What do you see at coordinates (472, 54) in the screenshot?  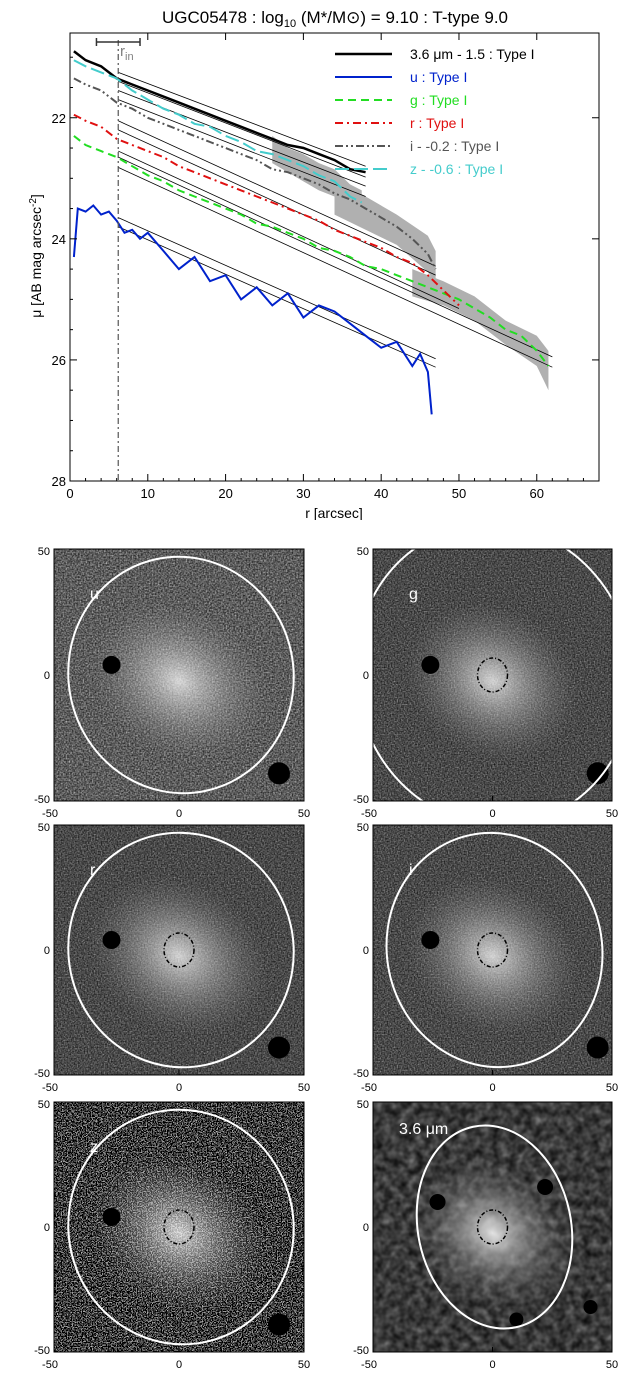 I see `legend-label-0: 3.6 μm - 1.5 : Type I` at bounding box center [472, 54].